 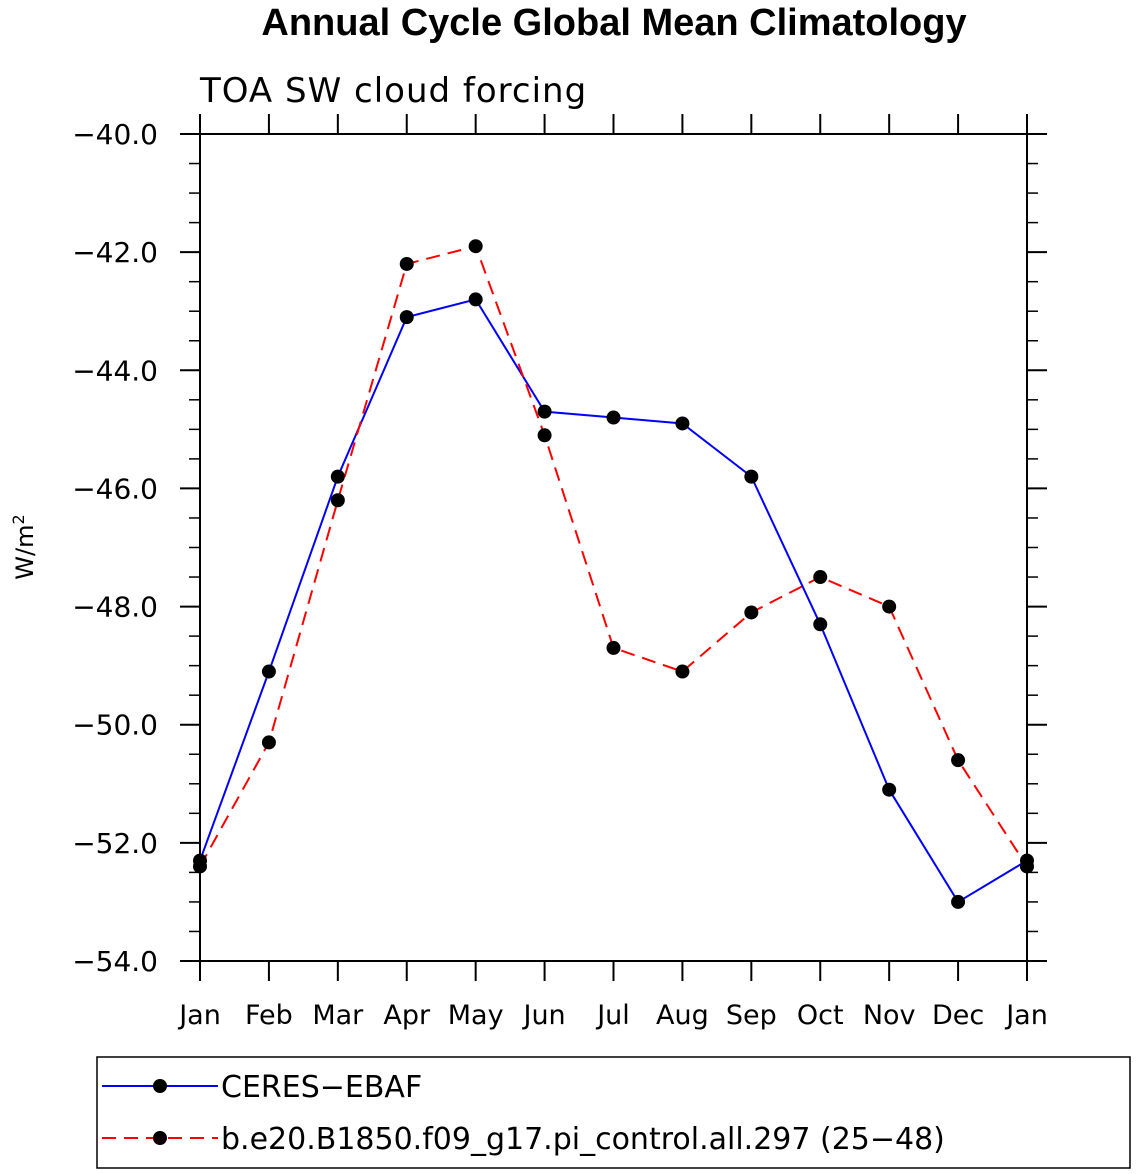 I want to click on x-tick-label: Dec, so click(x=958, y=1015).